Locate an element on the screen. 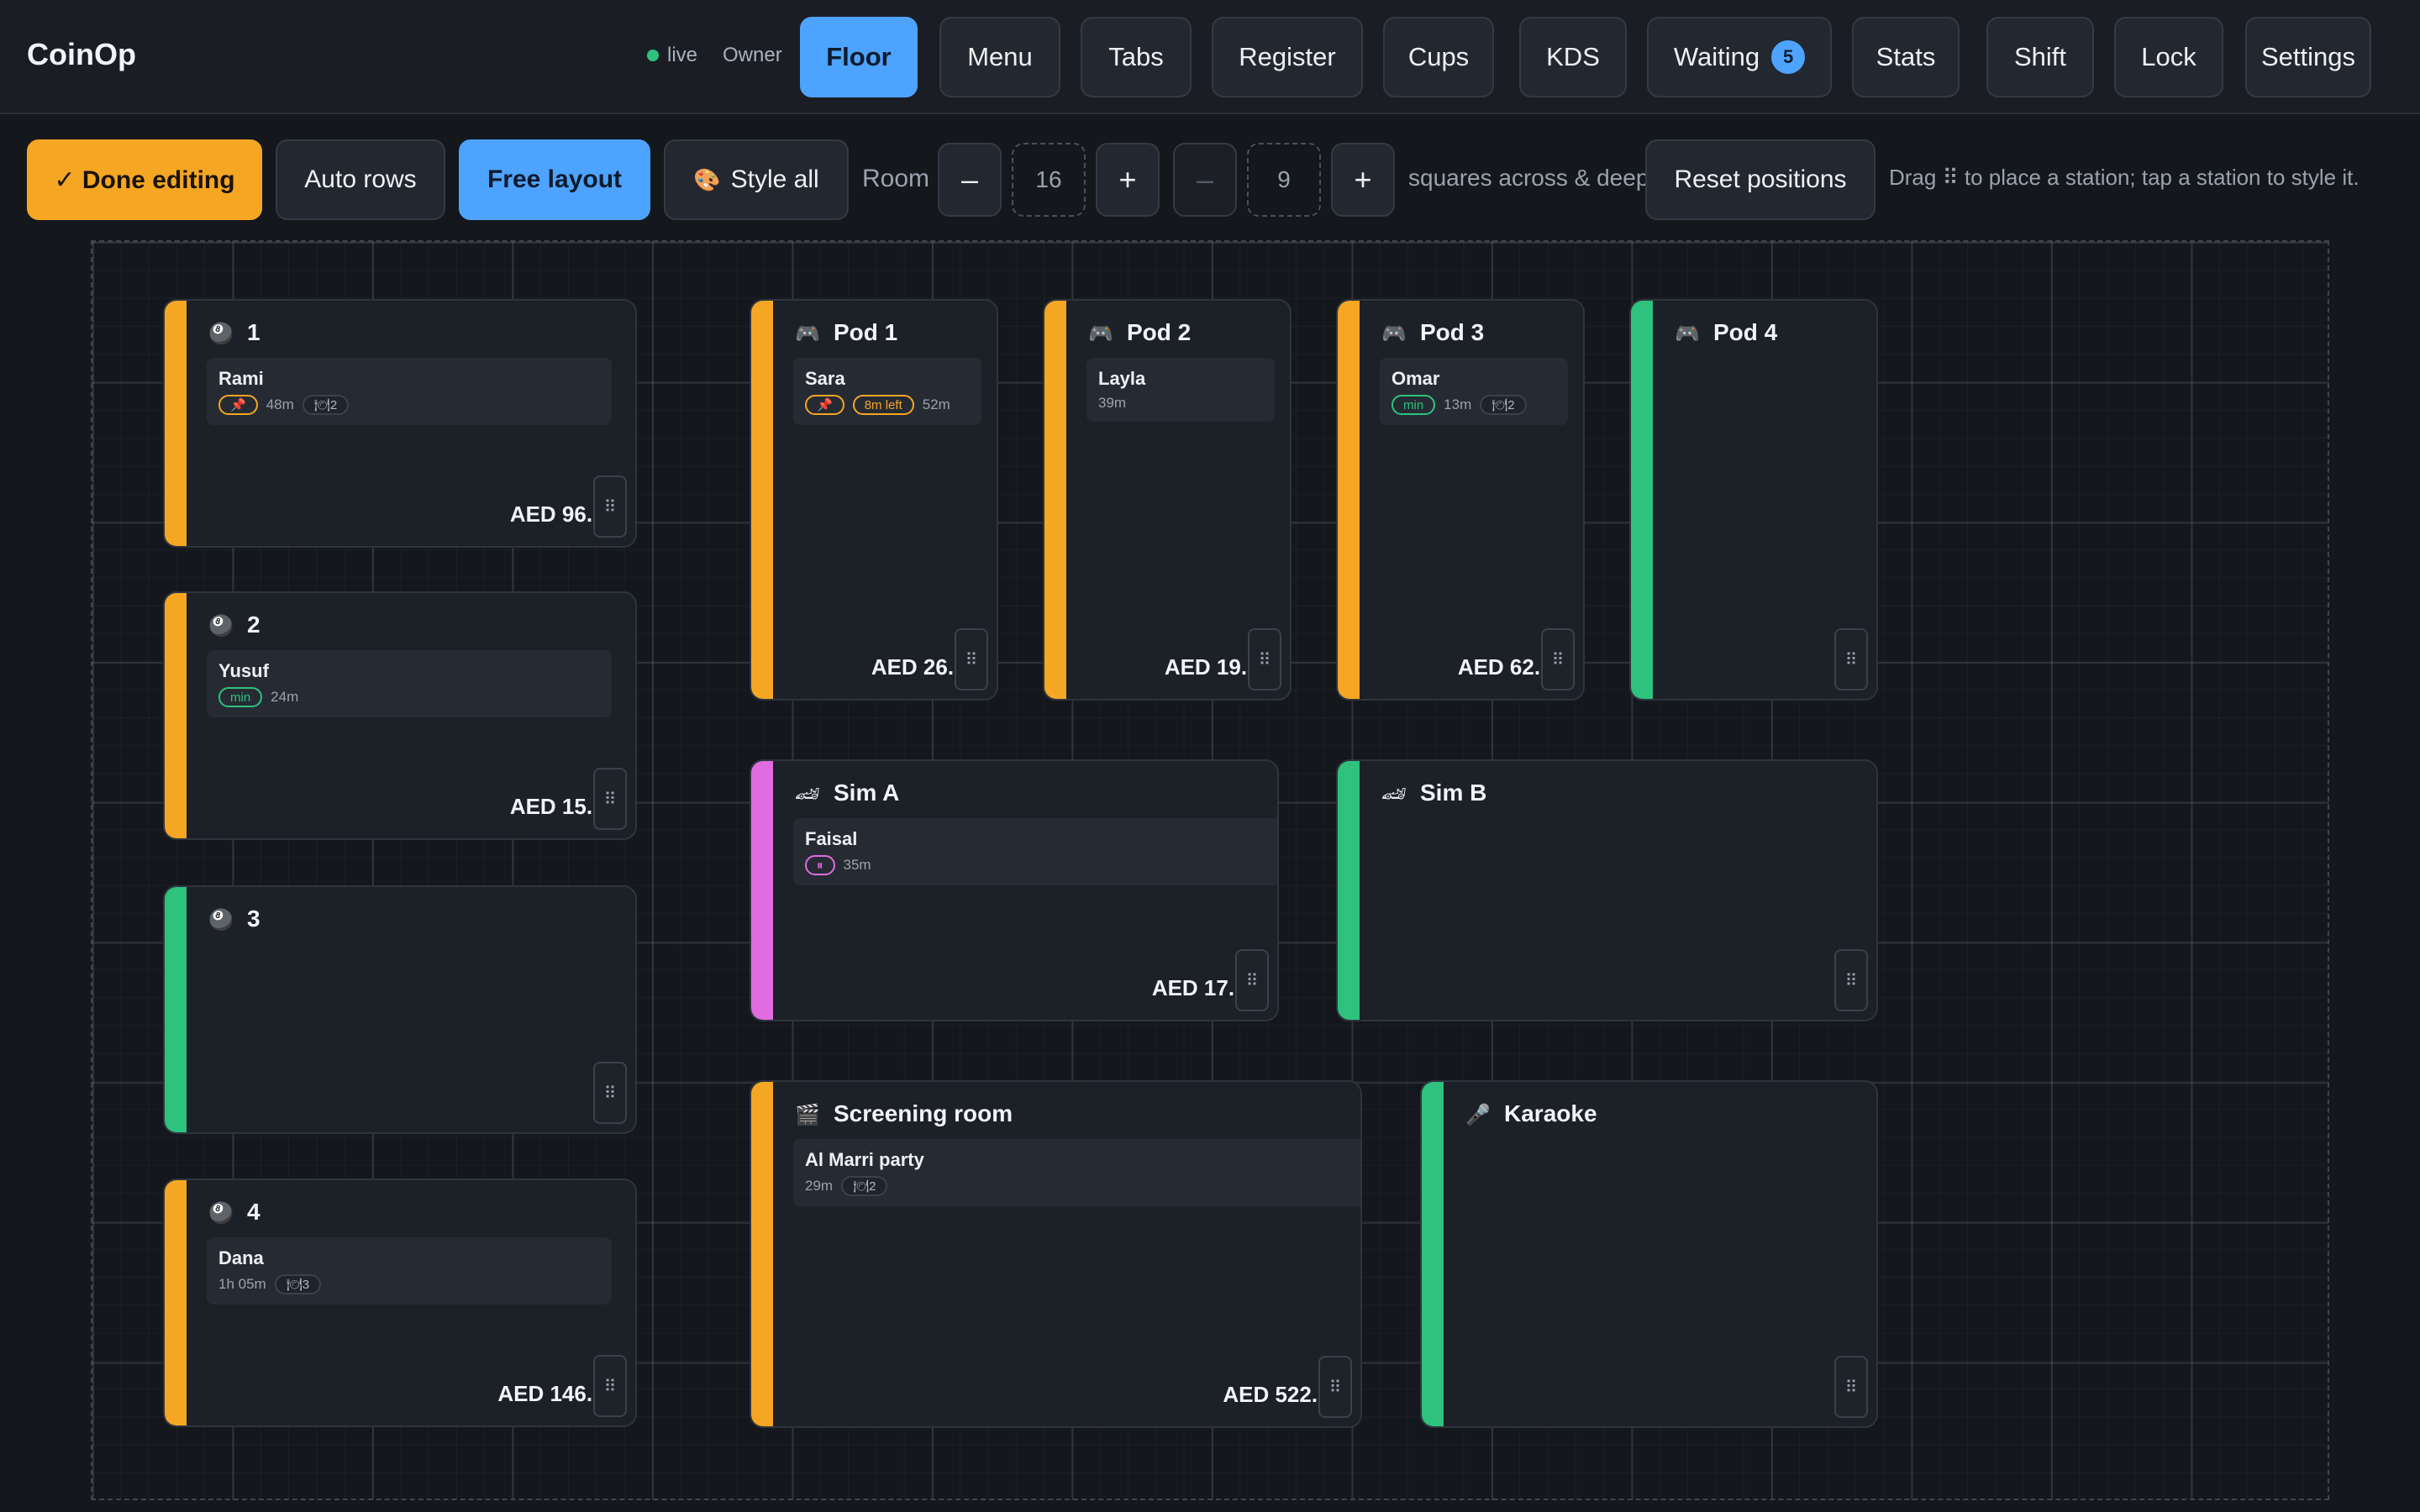  nav-kds-button: KDS is located at coordinates (1573, 57).